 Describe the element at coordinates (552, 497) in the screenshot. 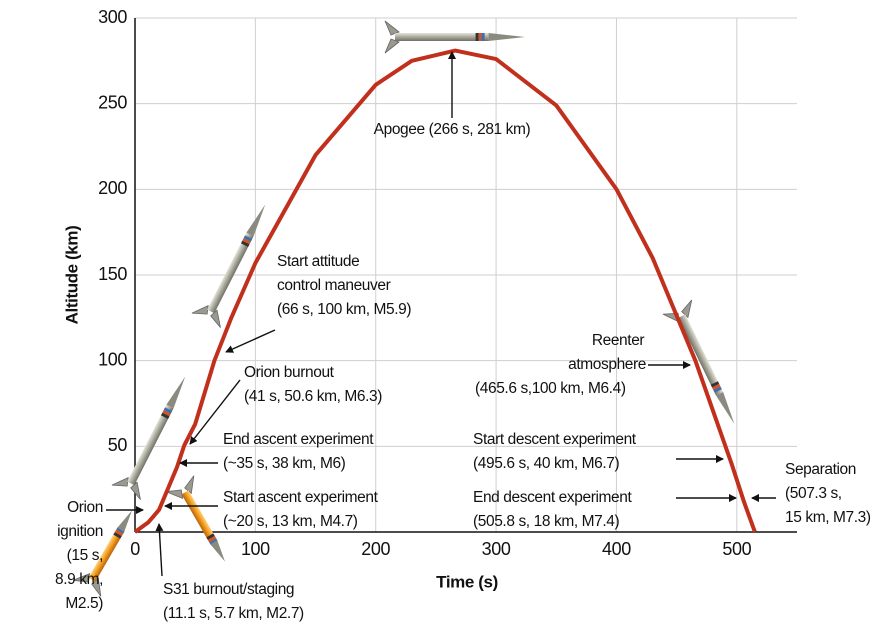

I see `annotation: End descent experiment` at that location.